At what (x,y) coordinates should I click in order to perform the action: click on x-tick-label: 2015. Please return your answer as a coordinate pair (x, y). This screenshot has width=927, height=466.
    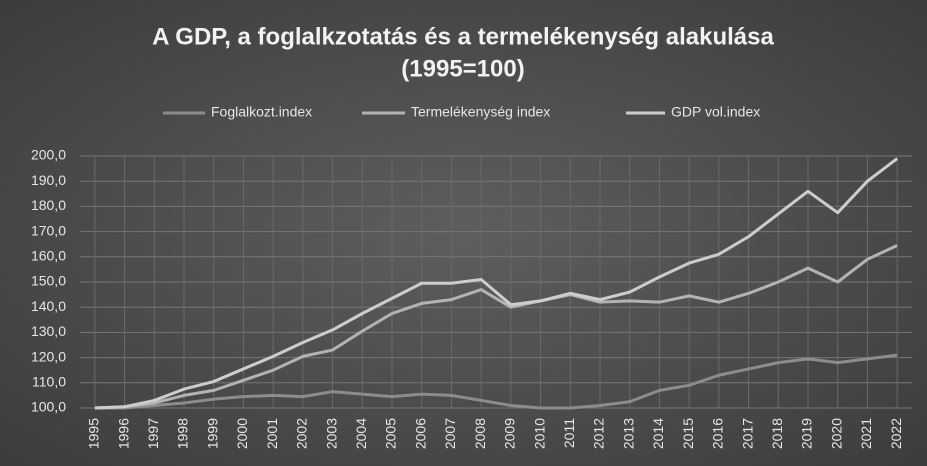
    Looking at the image, I should click on (688, 433).